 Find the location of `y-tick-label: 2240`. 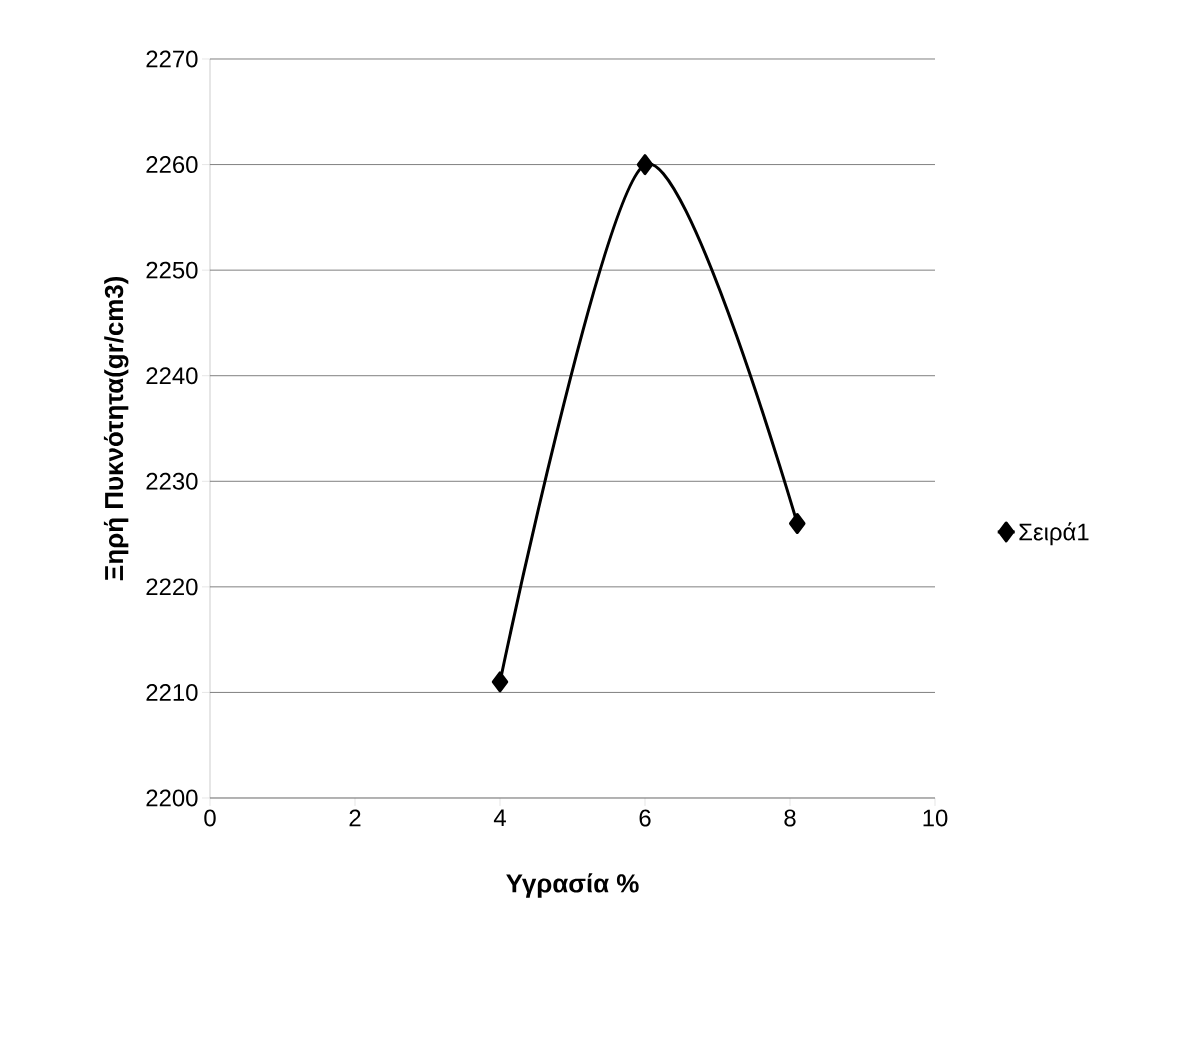

y-tick-label: 2240 is located at coordinates (172, 376).